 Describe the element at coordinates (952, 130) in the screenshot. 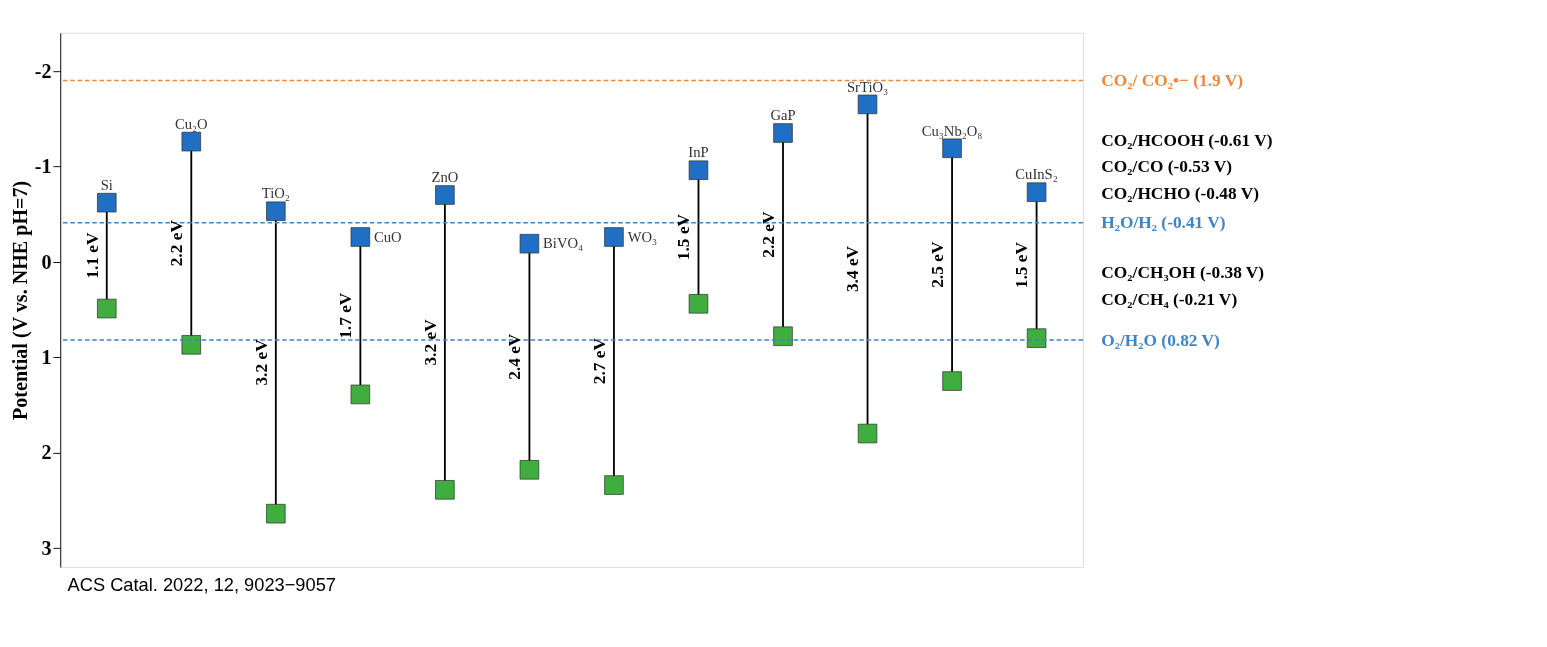

I see `x-tick-label: Cu₃Nb₂O₈` at that location.